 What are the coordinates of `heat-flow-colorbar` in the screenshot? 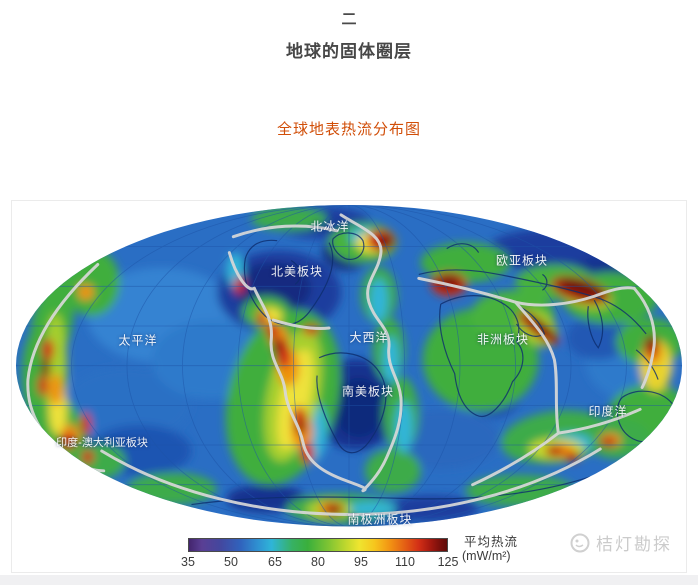 It's located at (318, 545).